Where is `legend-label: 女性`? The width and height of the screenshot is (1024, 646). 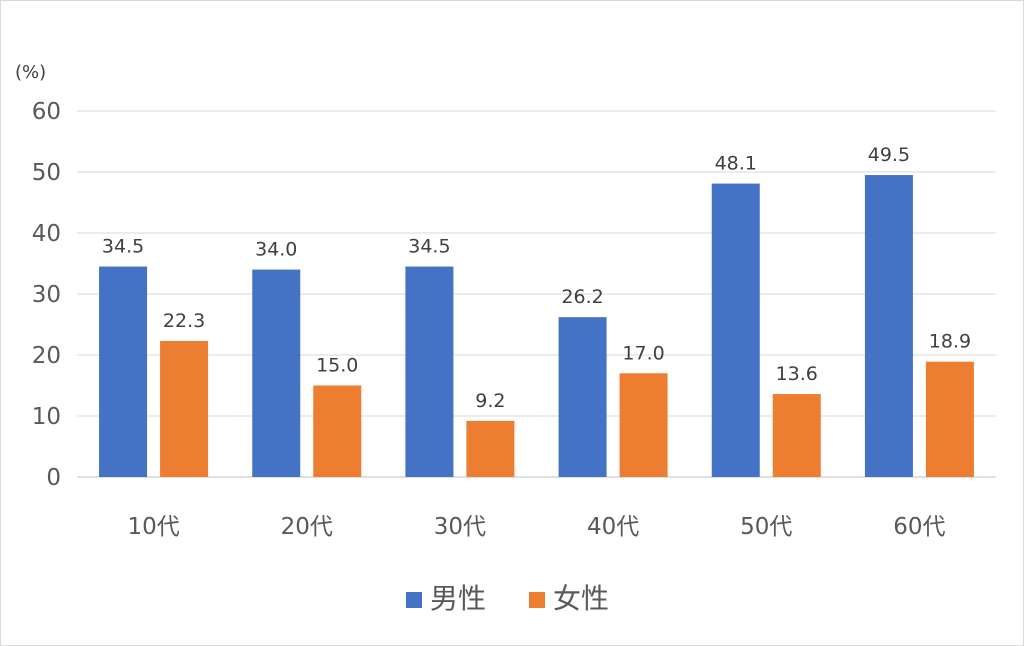
legend-label: 女性 is located at coordinates (581, 598).